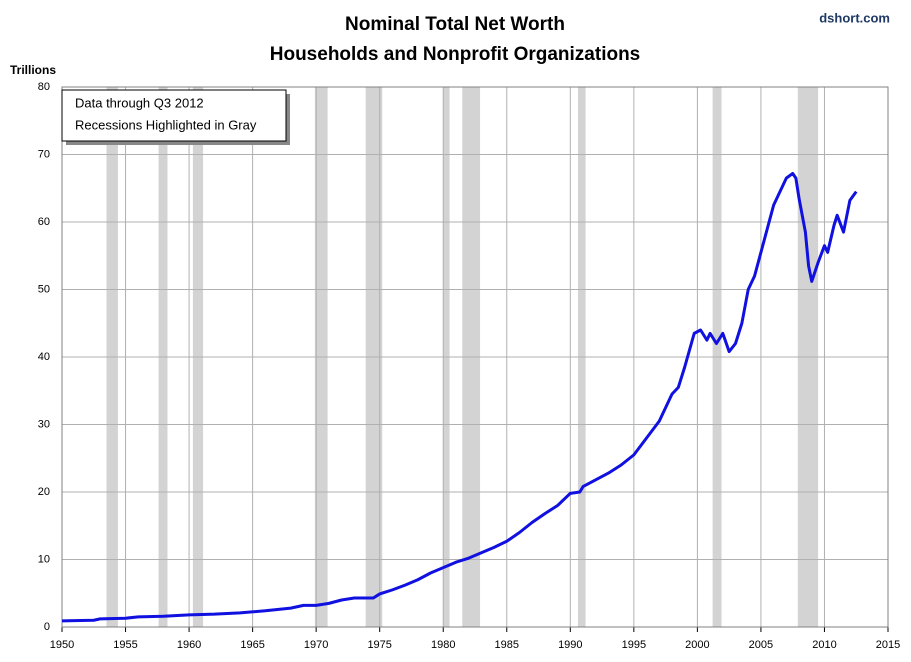  I want to click on y-tick-label: 50, so click(44, 289).